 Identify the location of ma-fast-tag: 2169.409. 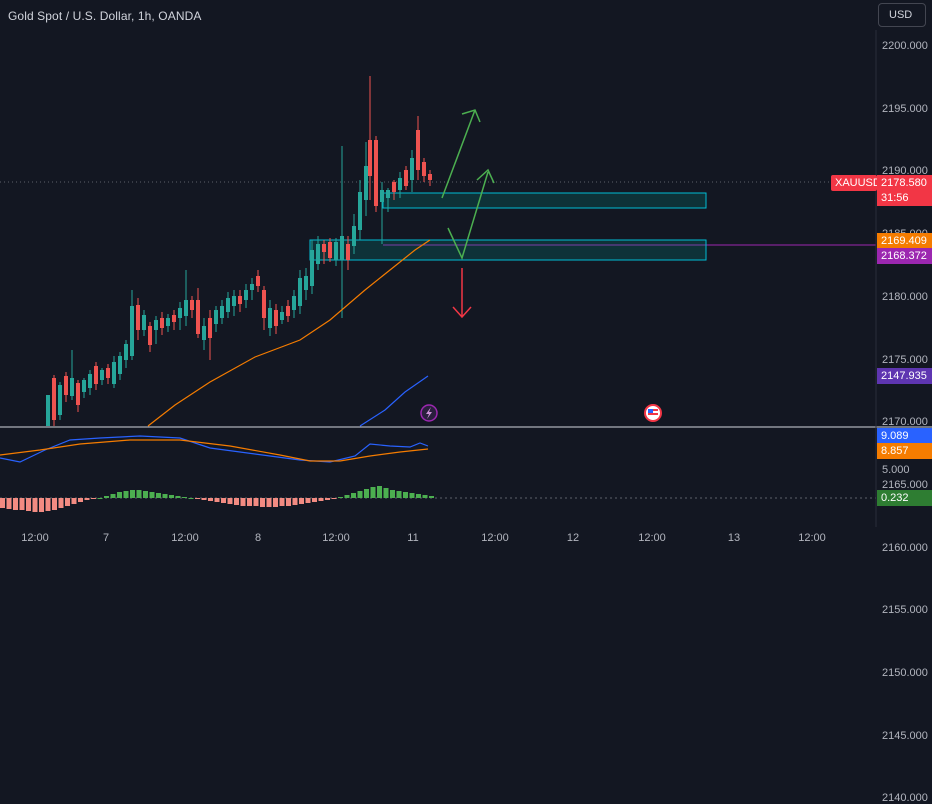
(904, 241).